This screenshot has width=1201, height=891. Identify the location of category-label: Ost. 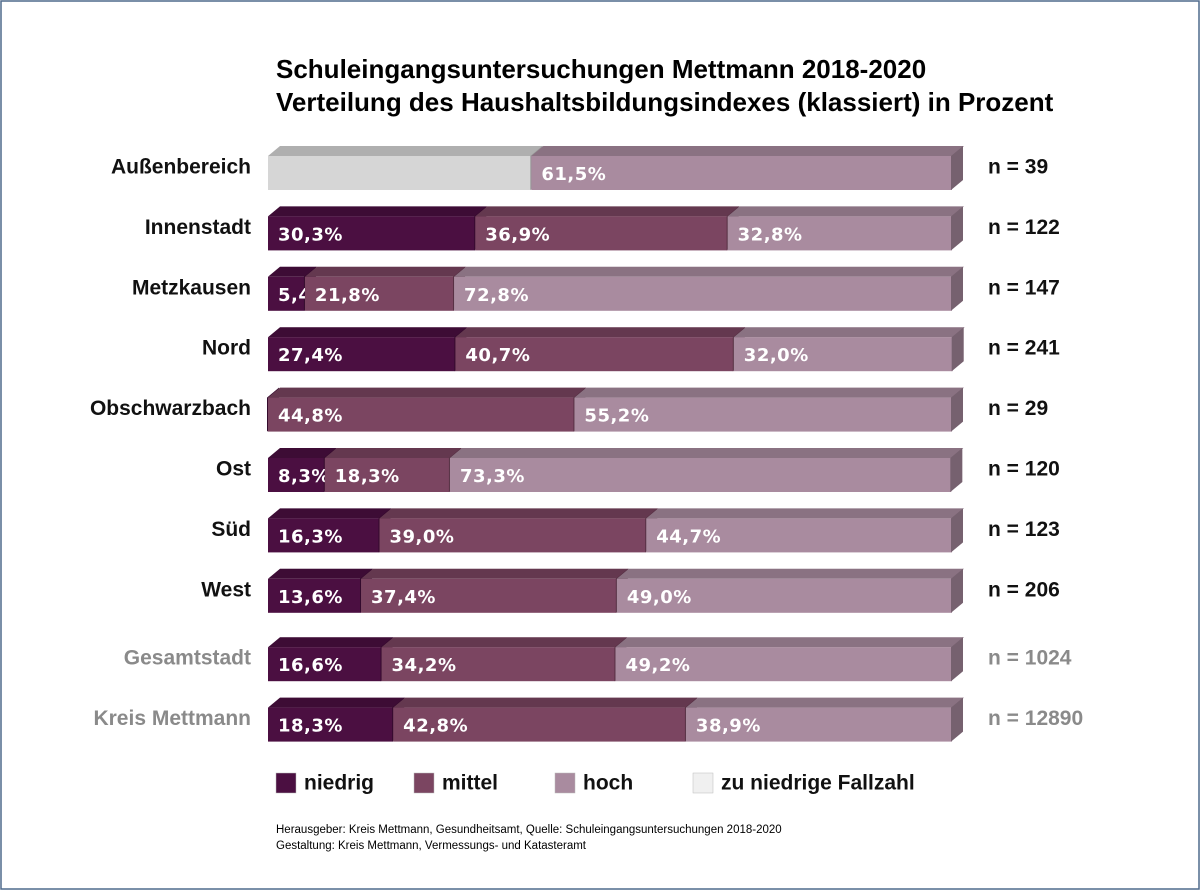
(233, 469).